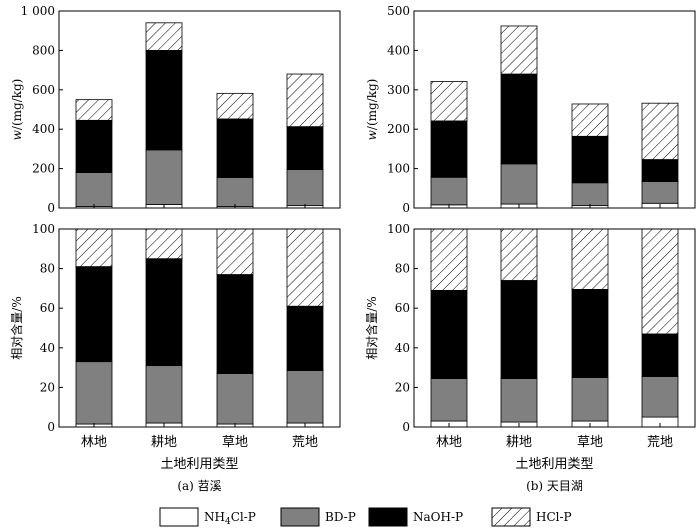  What do you see at coordinates (43, 90) in the screenshot?
I see `ytick-label: 600` at bounding box center [43, 90].